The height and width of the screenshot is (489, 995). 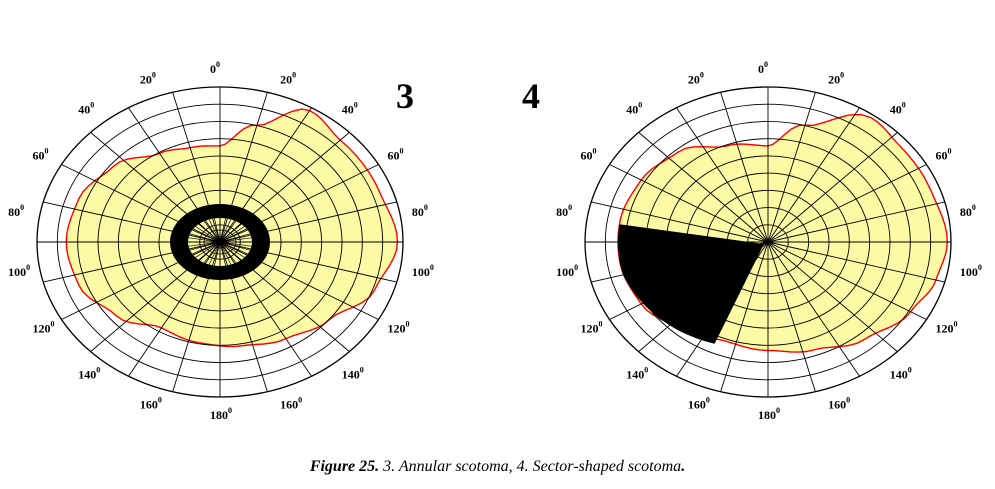 I want to click on panel-number-3: 3, so click(x=405, y=96).